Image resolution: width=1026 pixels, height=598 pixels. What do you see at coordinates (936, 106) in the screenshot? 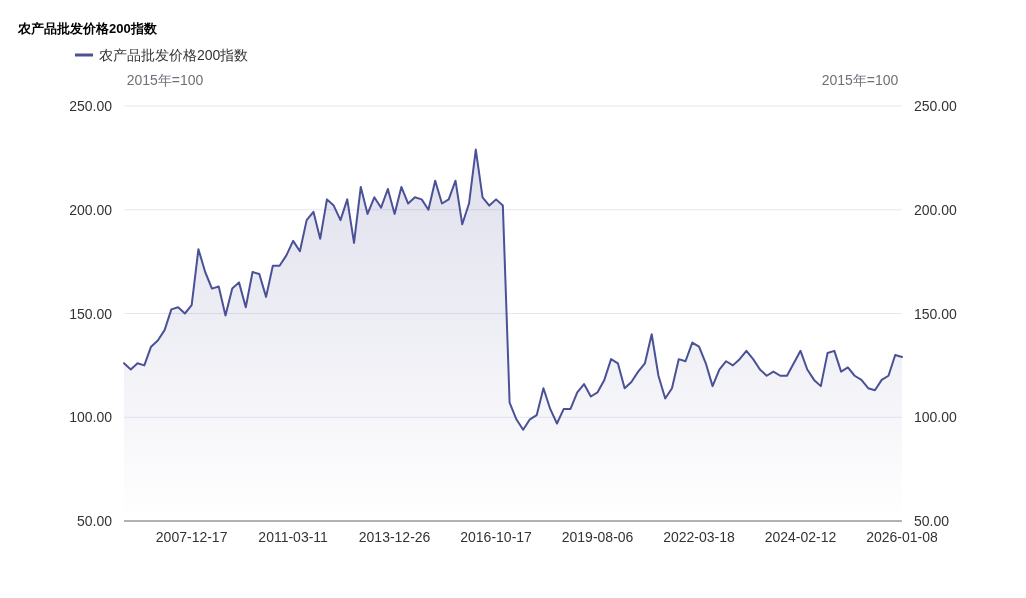
I see `y2-tick-label: 250.00` at bounding box center [936, 106].